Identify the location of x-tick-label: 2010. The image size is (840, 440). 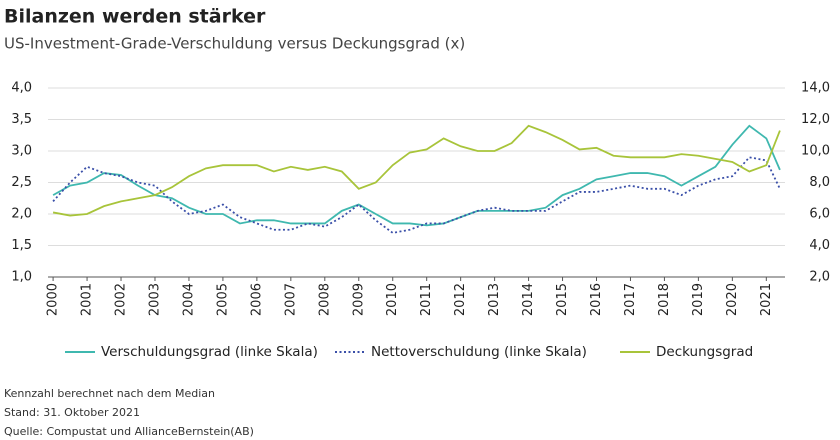
(392, 299).